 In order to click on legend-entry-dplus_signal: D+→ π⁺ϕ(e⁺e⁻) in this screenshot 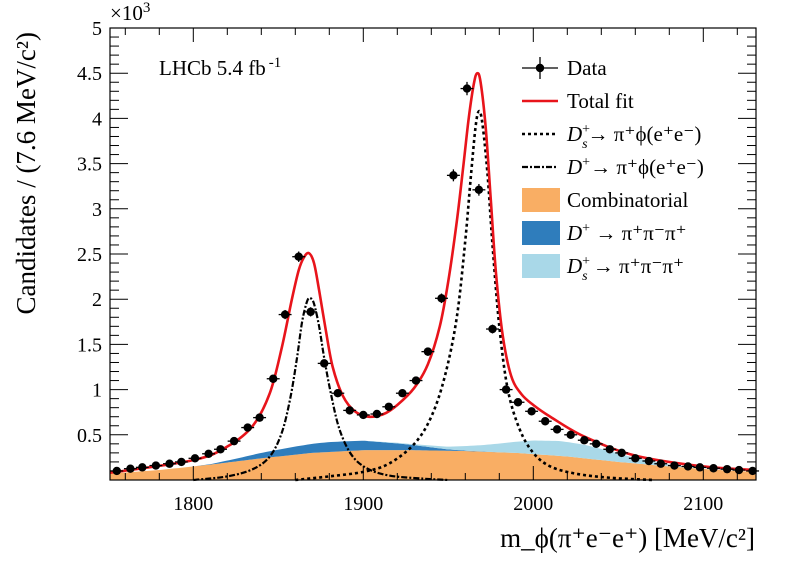, I will do `click(613, 167)`.